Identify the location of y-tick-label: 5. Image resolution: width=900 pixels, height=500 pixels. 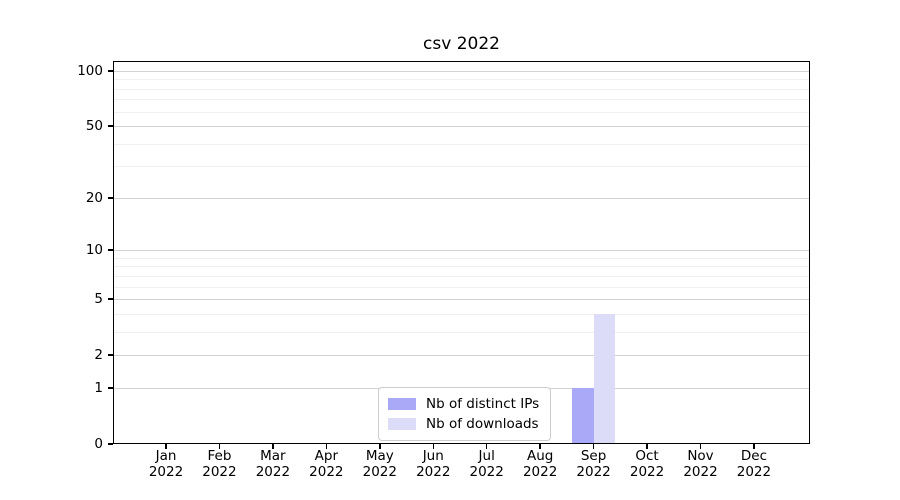
(98, 299).